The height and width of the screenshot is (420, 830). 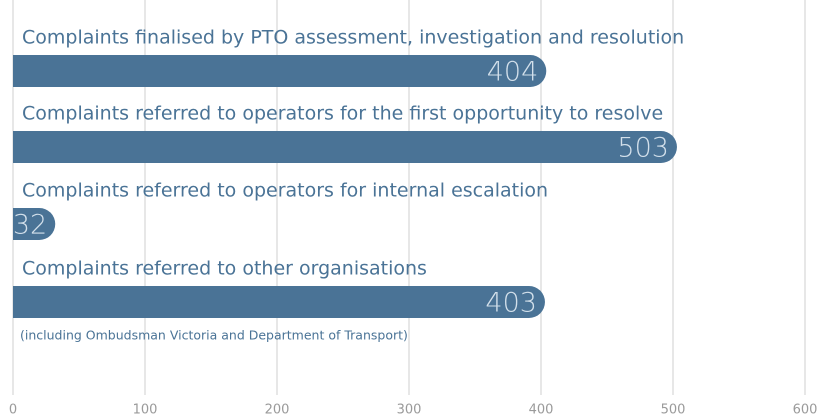 What do you see at coordinates (511, 303) in the screenshot?
I see `value-label: 403` at bounding box center [511, 303].